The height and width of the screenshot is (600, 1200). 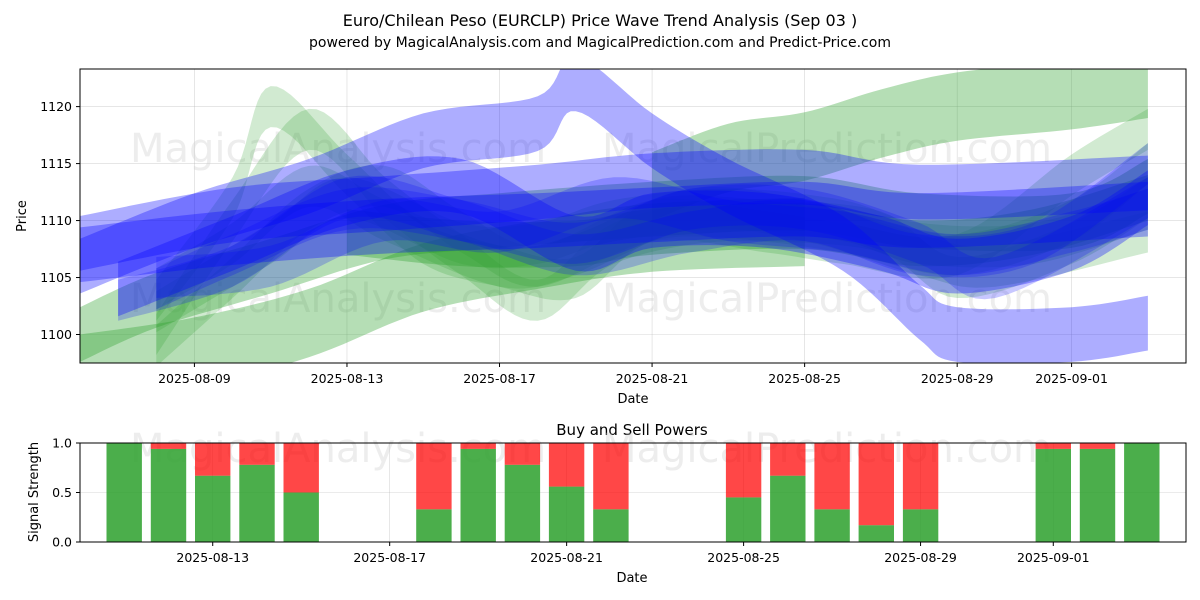 What do you see at coordinates (1053, 557) in the screenshot?
I see `power-x-tick-label-5: 2025-09-01` at bounding box center [1053, 557].